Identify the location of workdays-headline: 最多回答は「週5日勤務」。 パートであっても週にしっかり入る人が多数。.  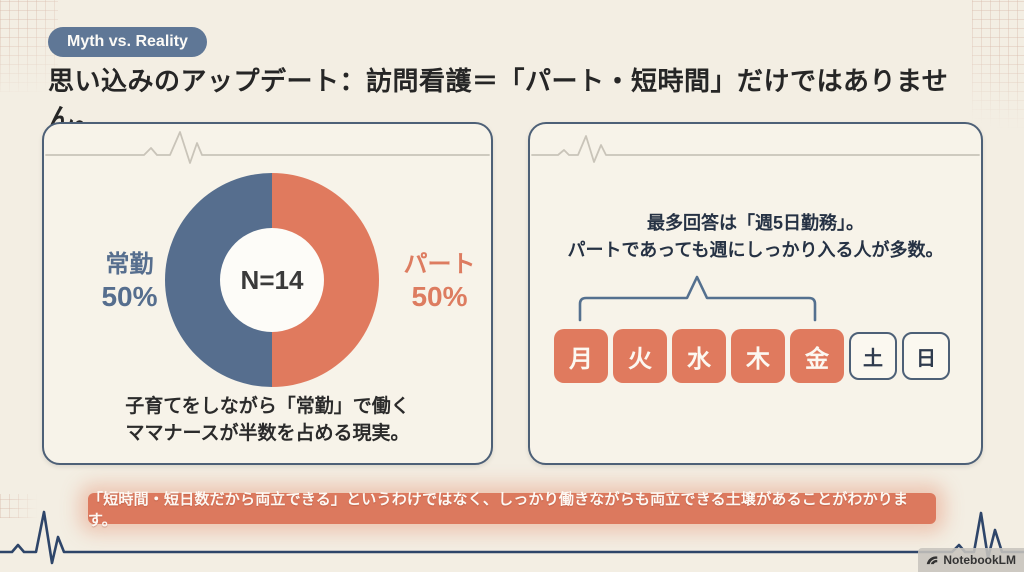
(755, 237).